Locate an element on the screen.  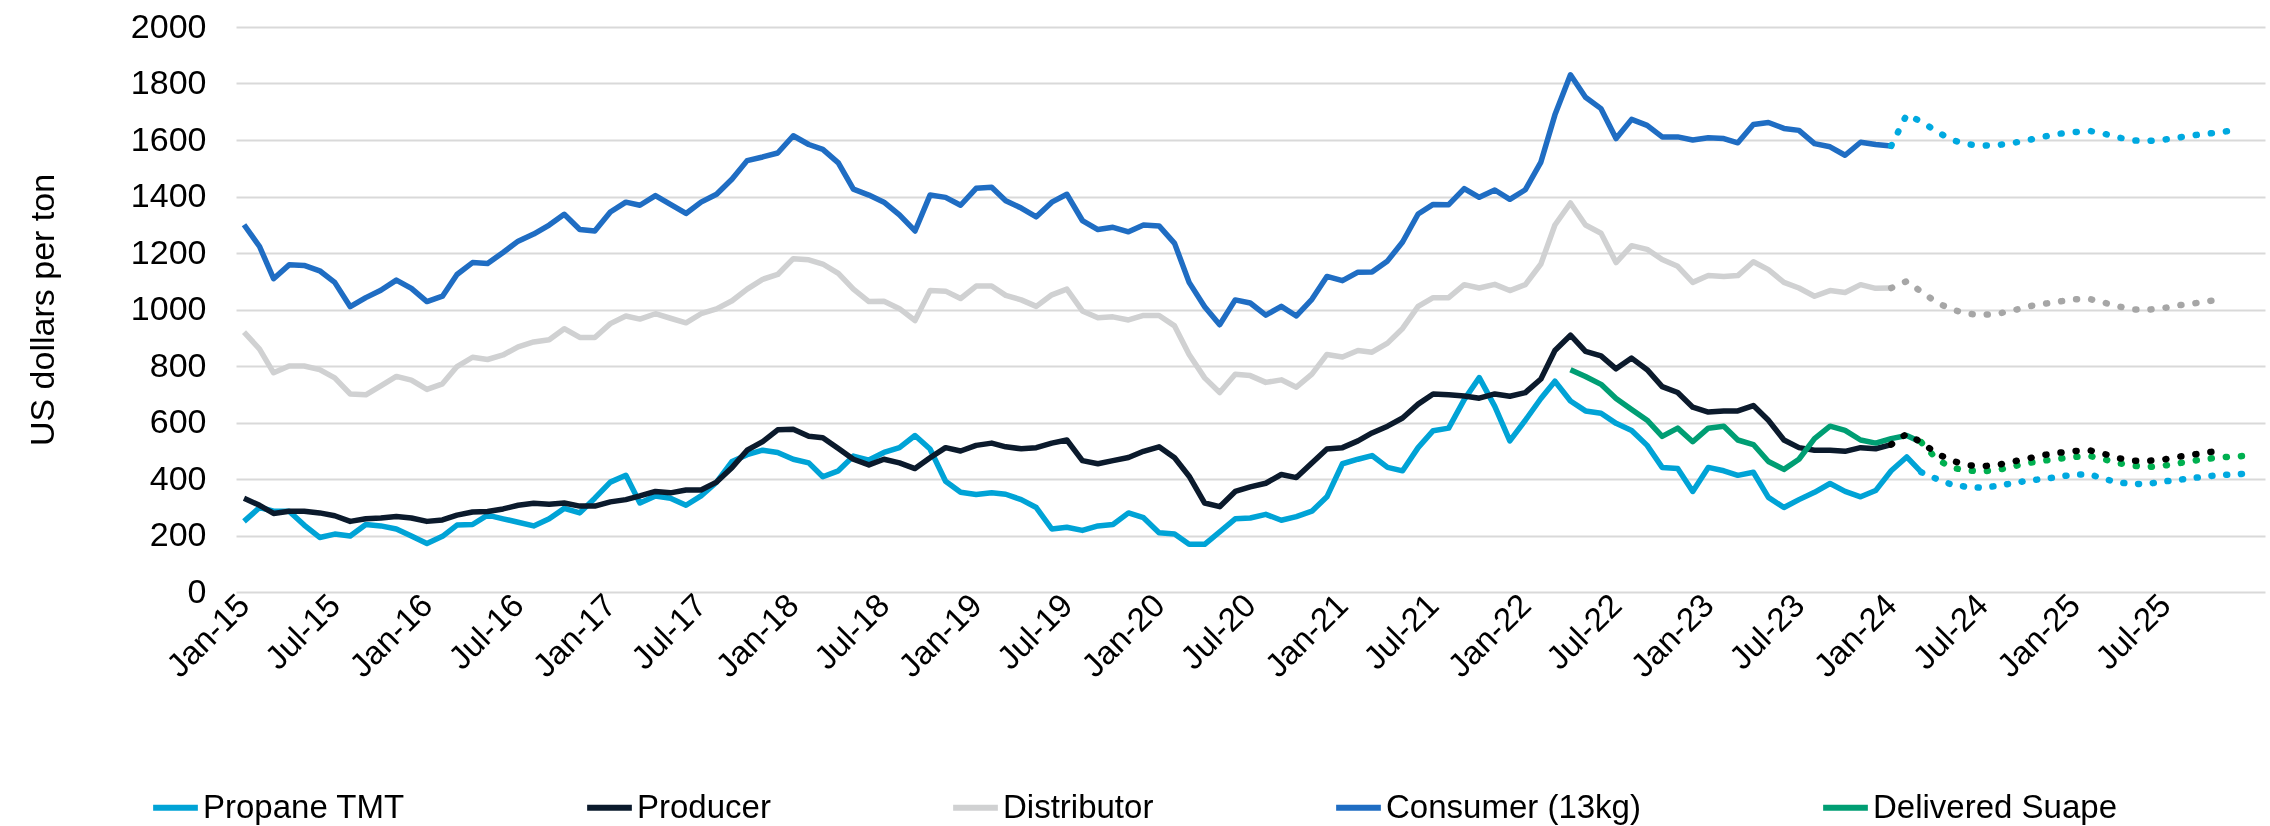
y-tick-label: 1800 is located at coordinates (168, 82).